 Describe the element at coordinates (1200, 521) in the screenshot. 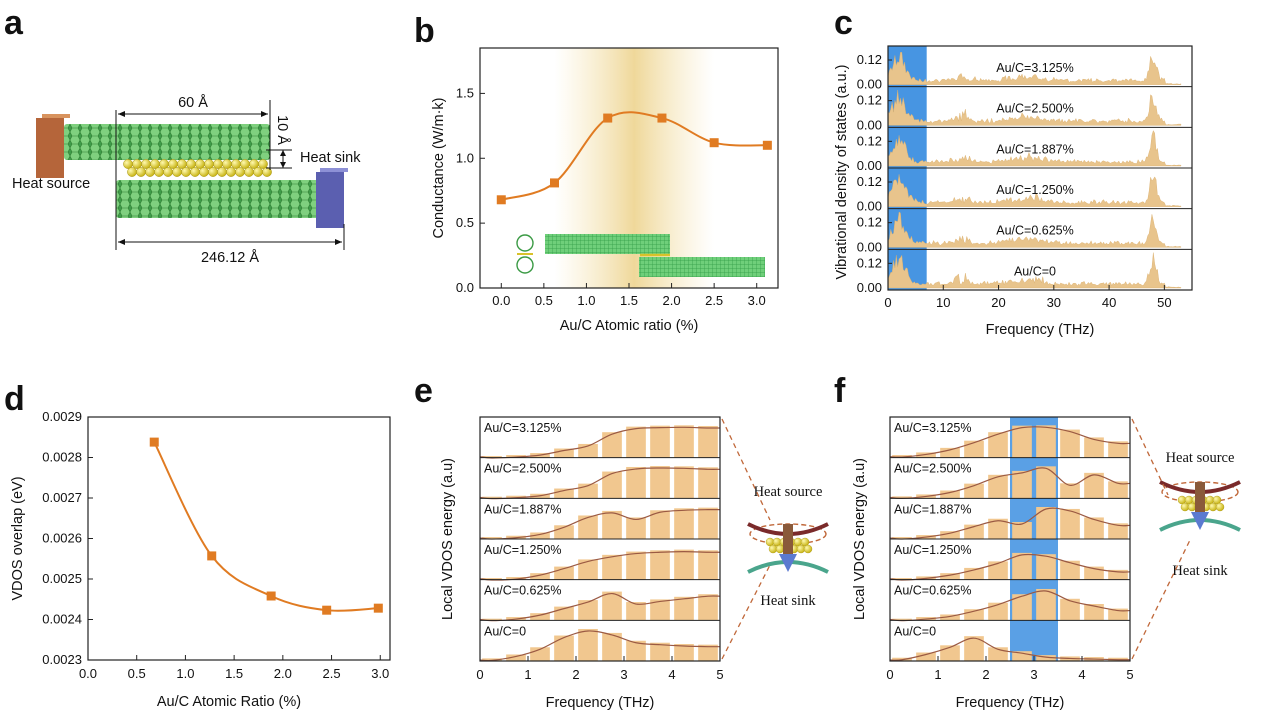

I see `heat-flow-arrowhead` at that location.